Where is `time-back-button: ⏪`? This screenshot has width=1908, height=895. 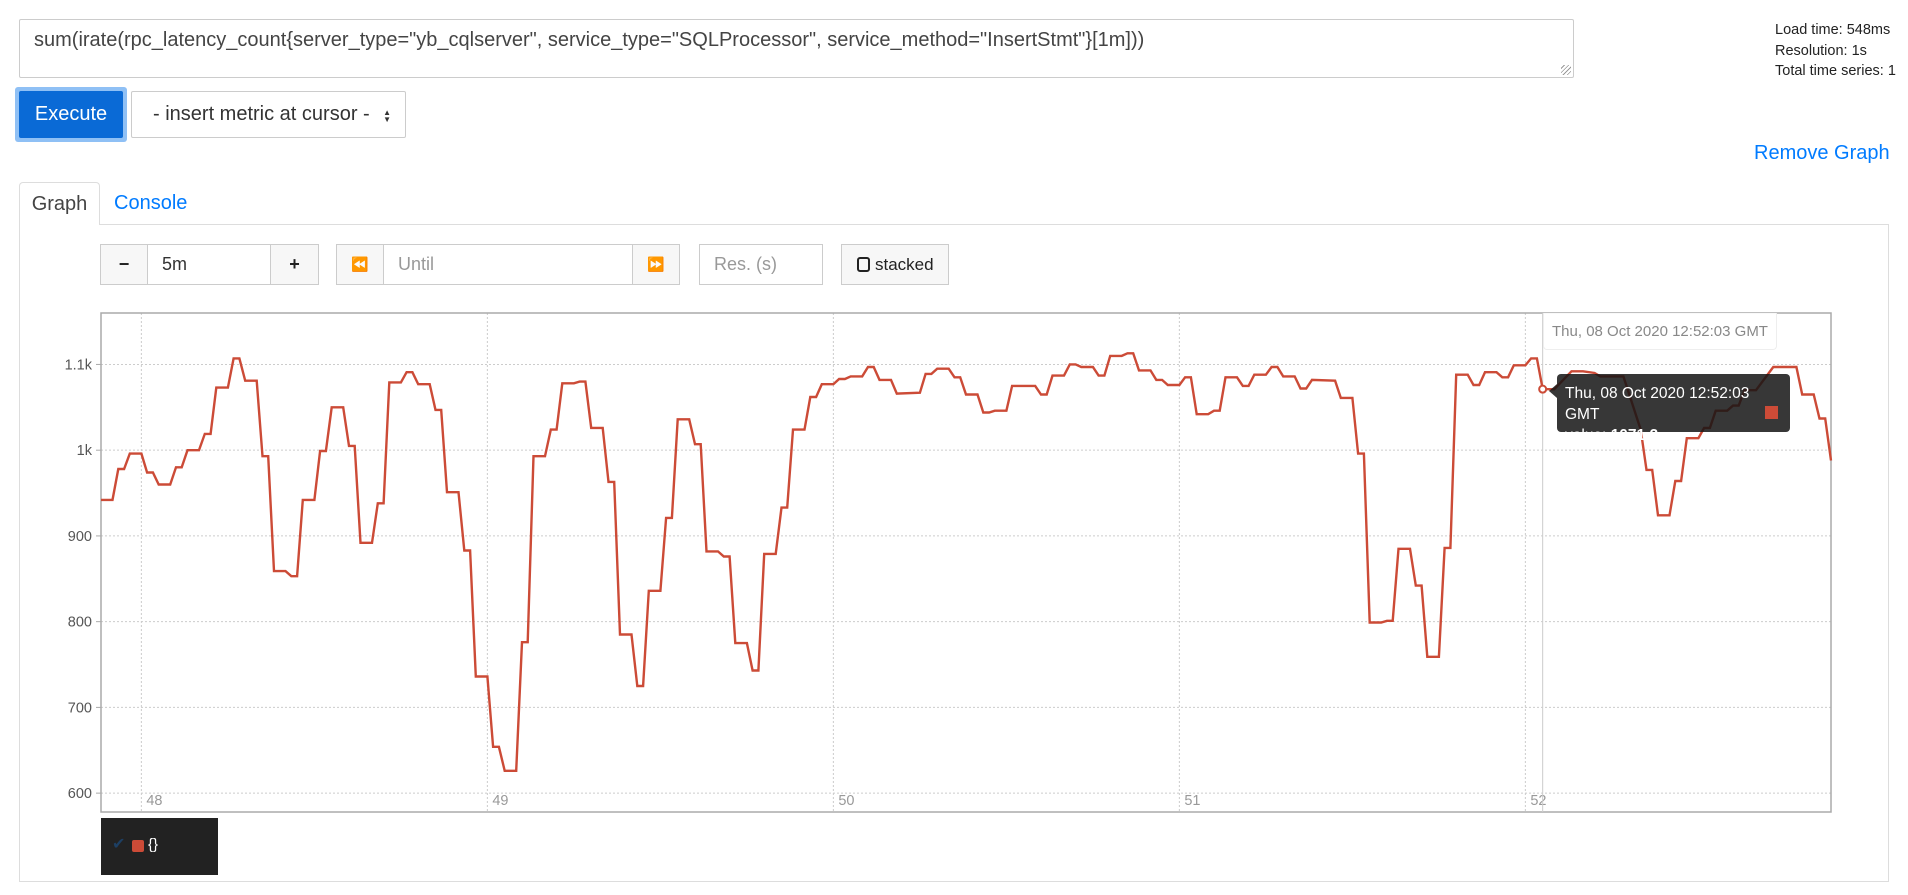 time-back-button: ⏪ is located at coordinates (360, 264).